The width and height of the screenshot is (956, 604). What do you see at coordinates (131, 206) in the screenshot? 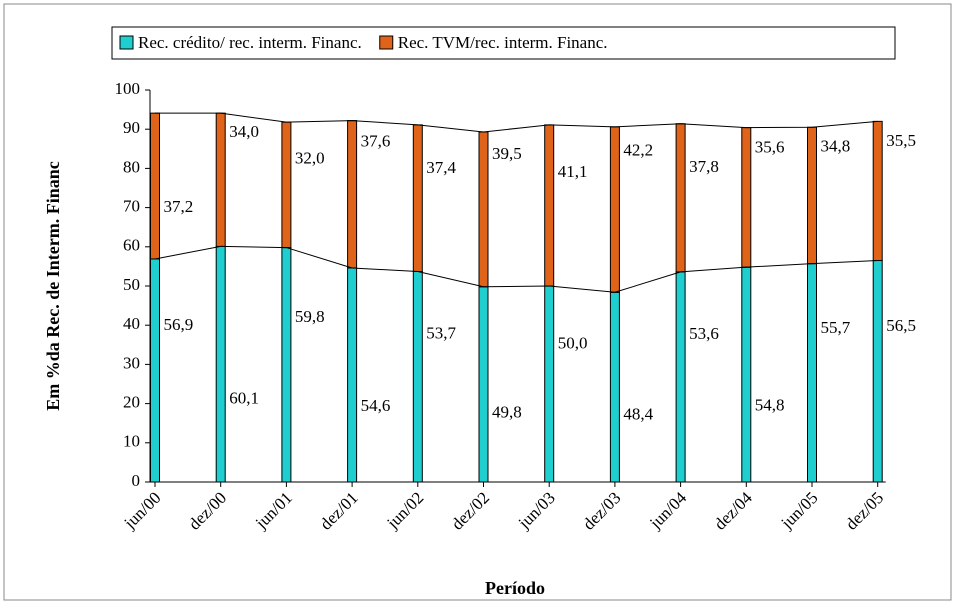
I see `y-tick-label: 70` at bounding box center [131, 206].